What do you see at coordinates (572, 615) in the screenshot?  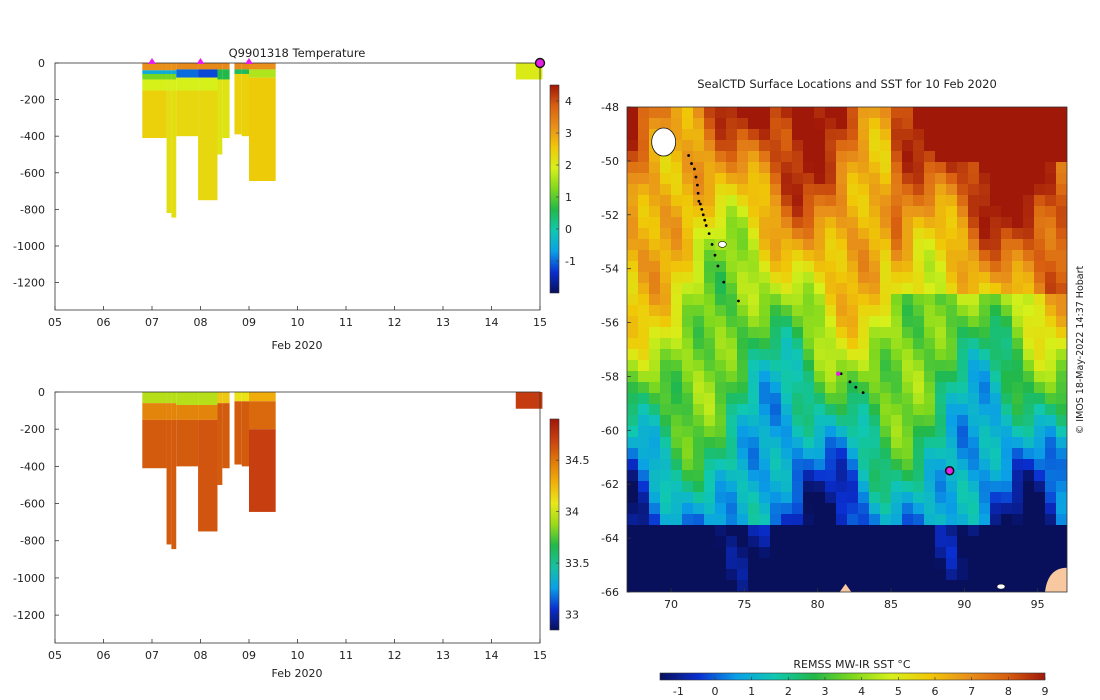 I see `colorbar-tick-label: 33` at bounding box center [572, 615].